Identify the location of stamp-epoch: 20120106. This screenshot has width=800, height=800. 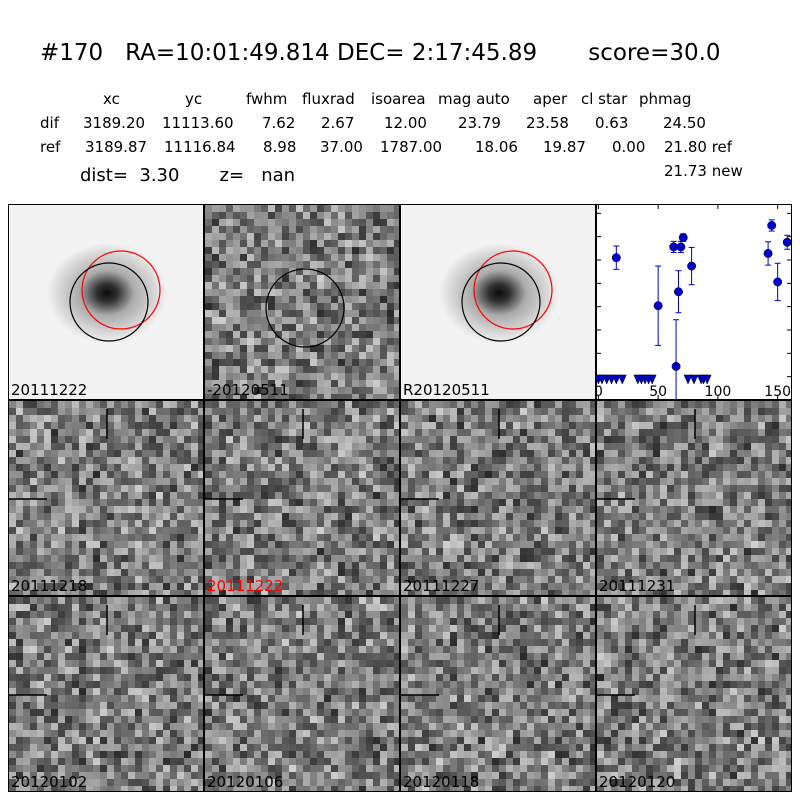
(302, 694).